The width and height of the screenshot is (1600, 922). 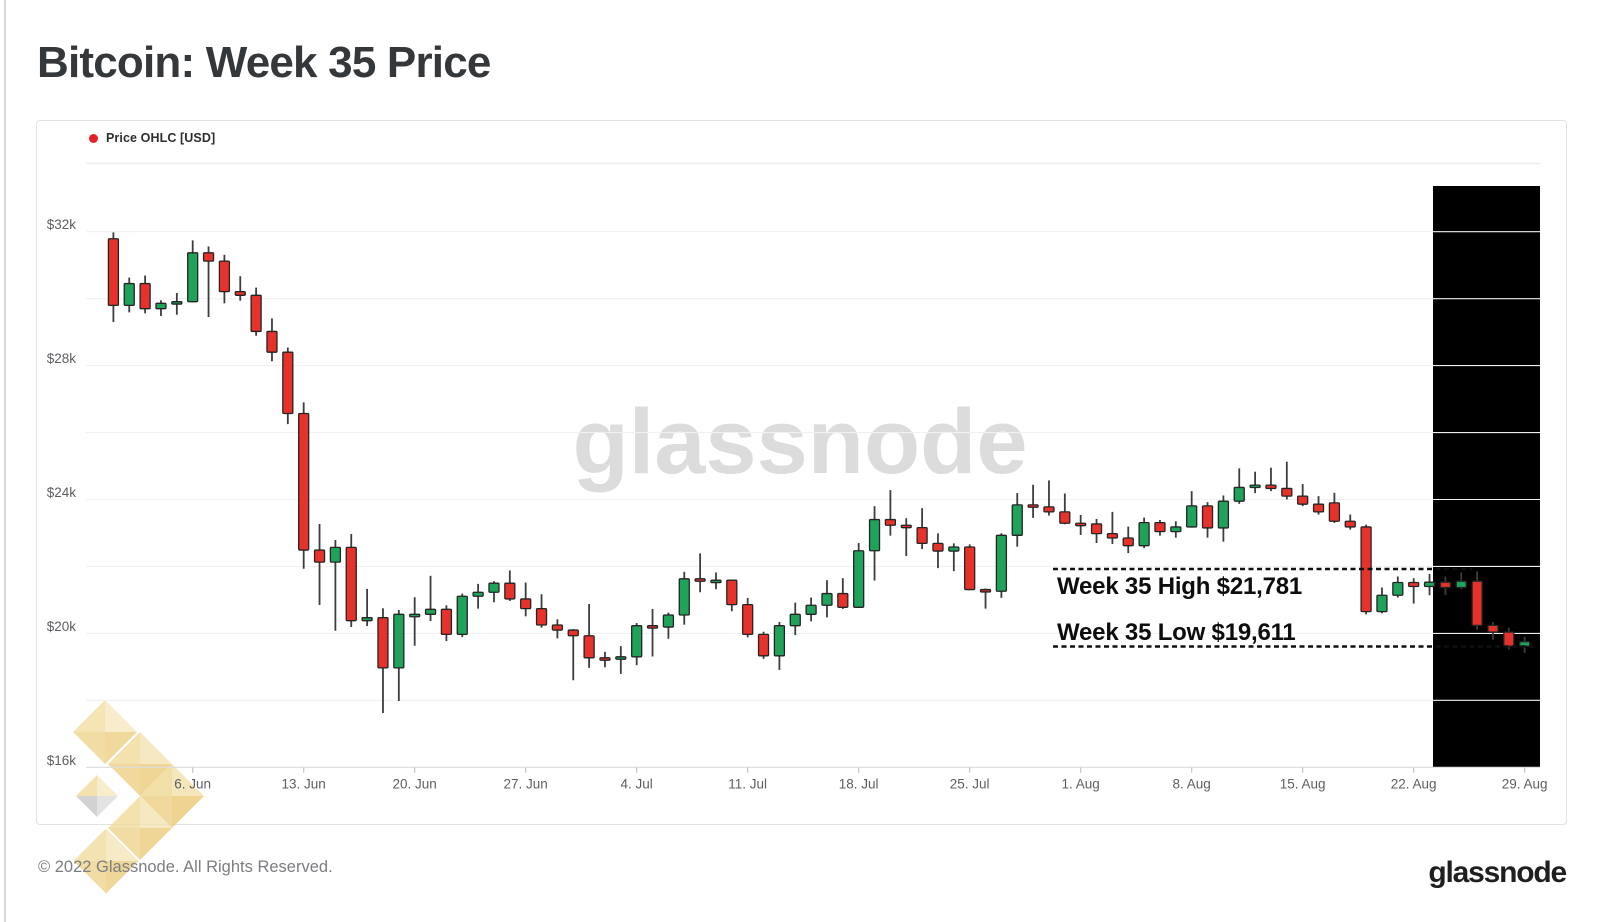 What do you see at coordinates (1065, 509) in the screenshot?
I see `candle-31. Jul` at bounding box center [1065, 509].